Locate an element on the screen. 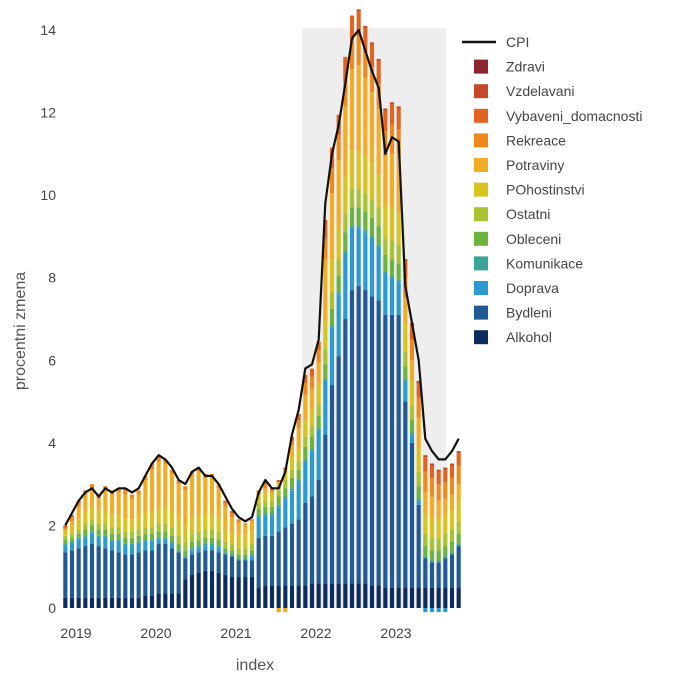  legend-item: Vybaveni_domacnosti is located at coordinates (558, 116).